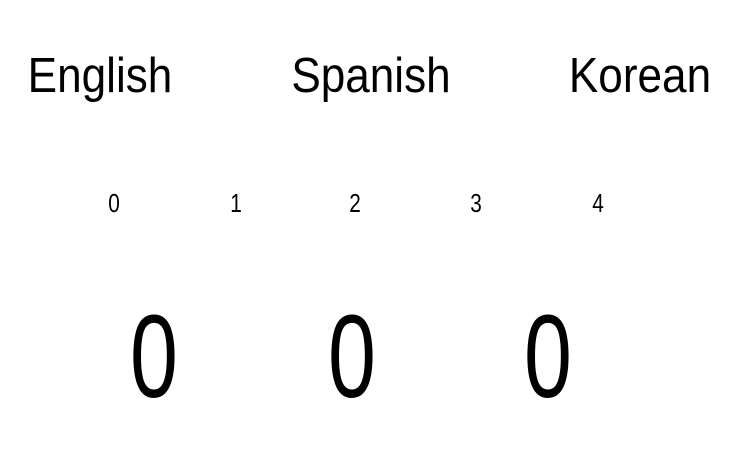 The width and height of the screenshot is (745, 450). Describe the element at coordinates (640, 76) in the screenshot. I see `language-label-korean: Korean` at that location.